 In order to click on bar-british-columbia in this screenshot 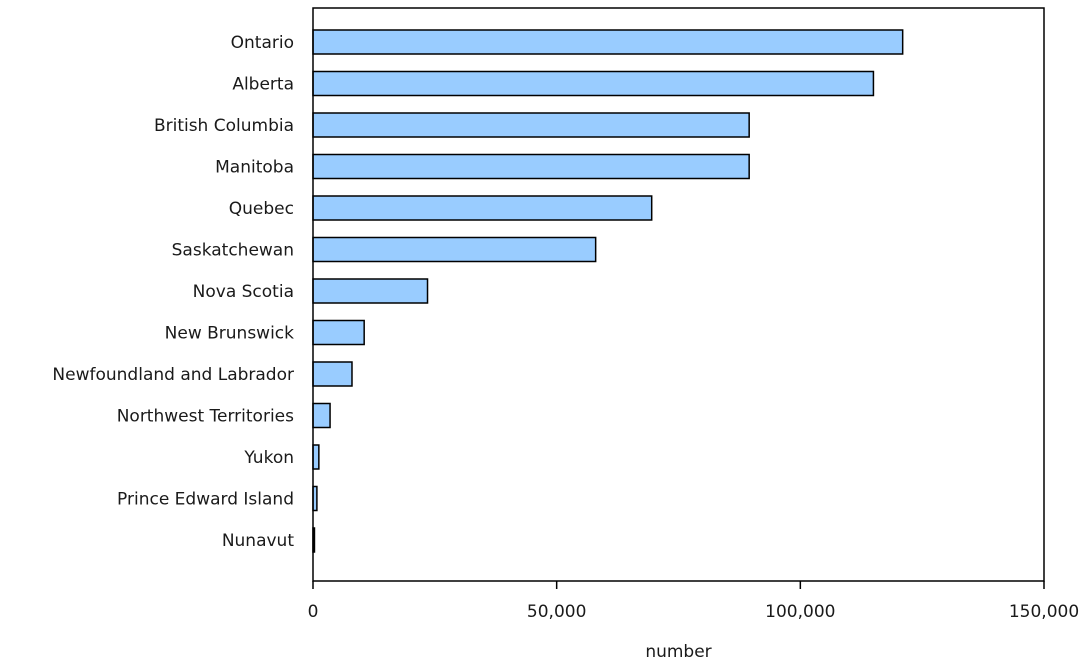, I will do `click(531, 125)`.